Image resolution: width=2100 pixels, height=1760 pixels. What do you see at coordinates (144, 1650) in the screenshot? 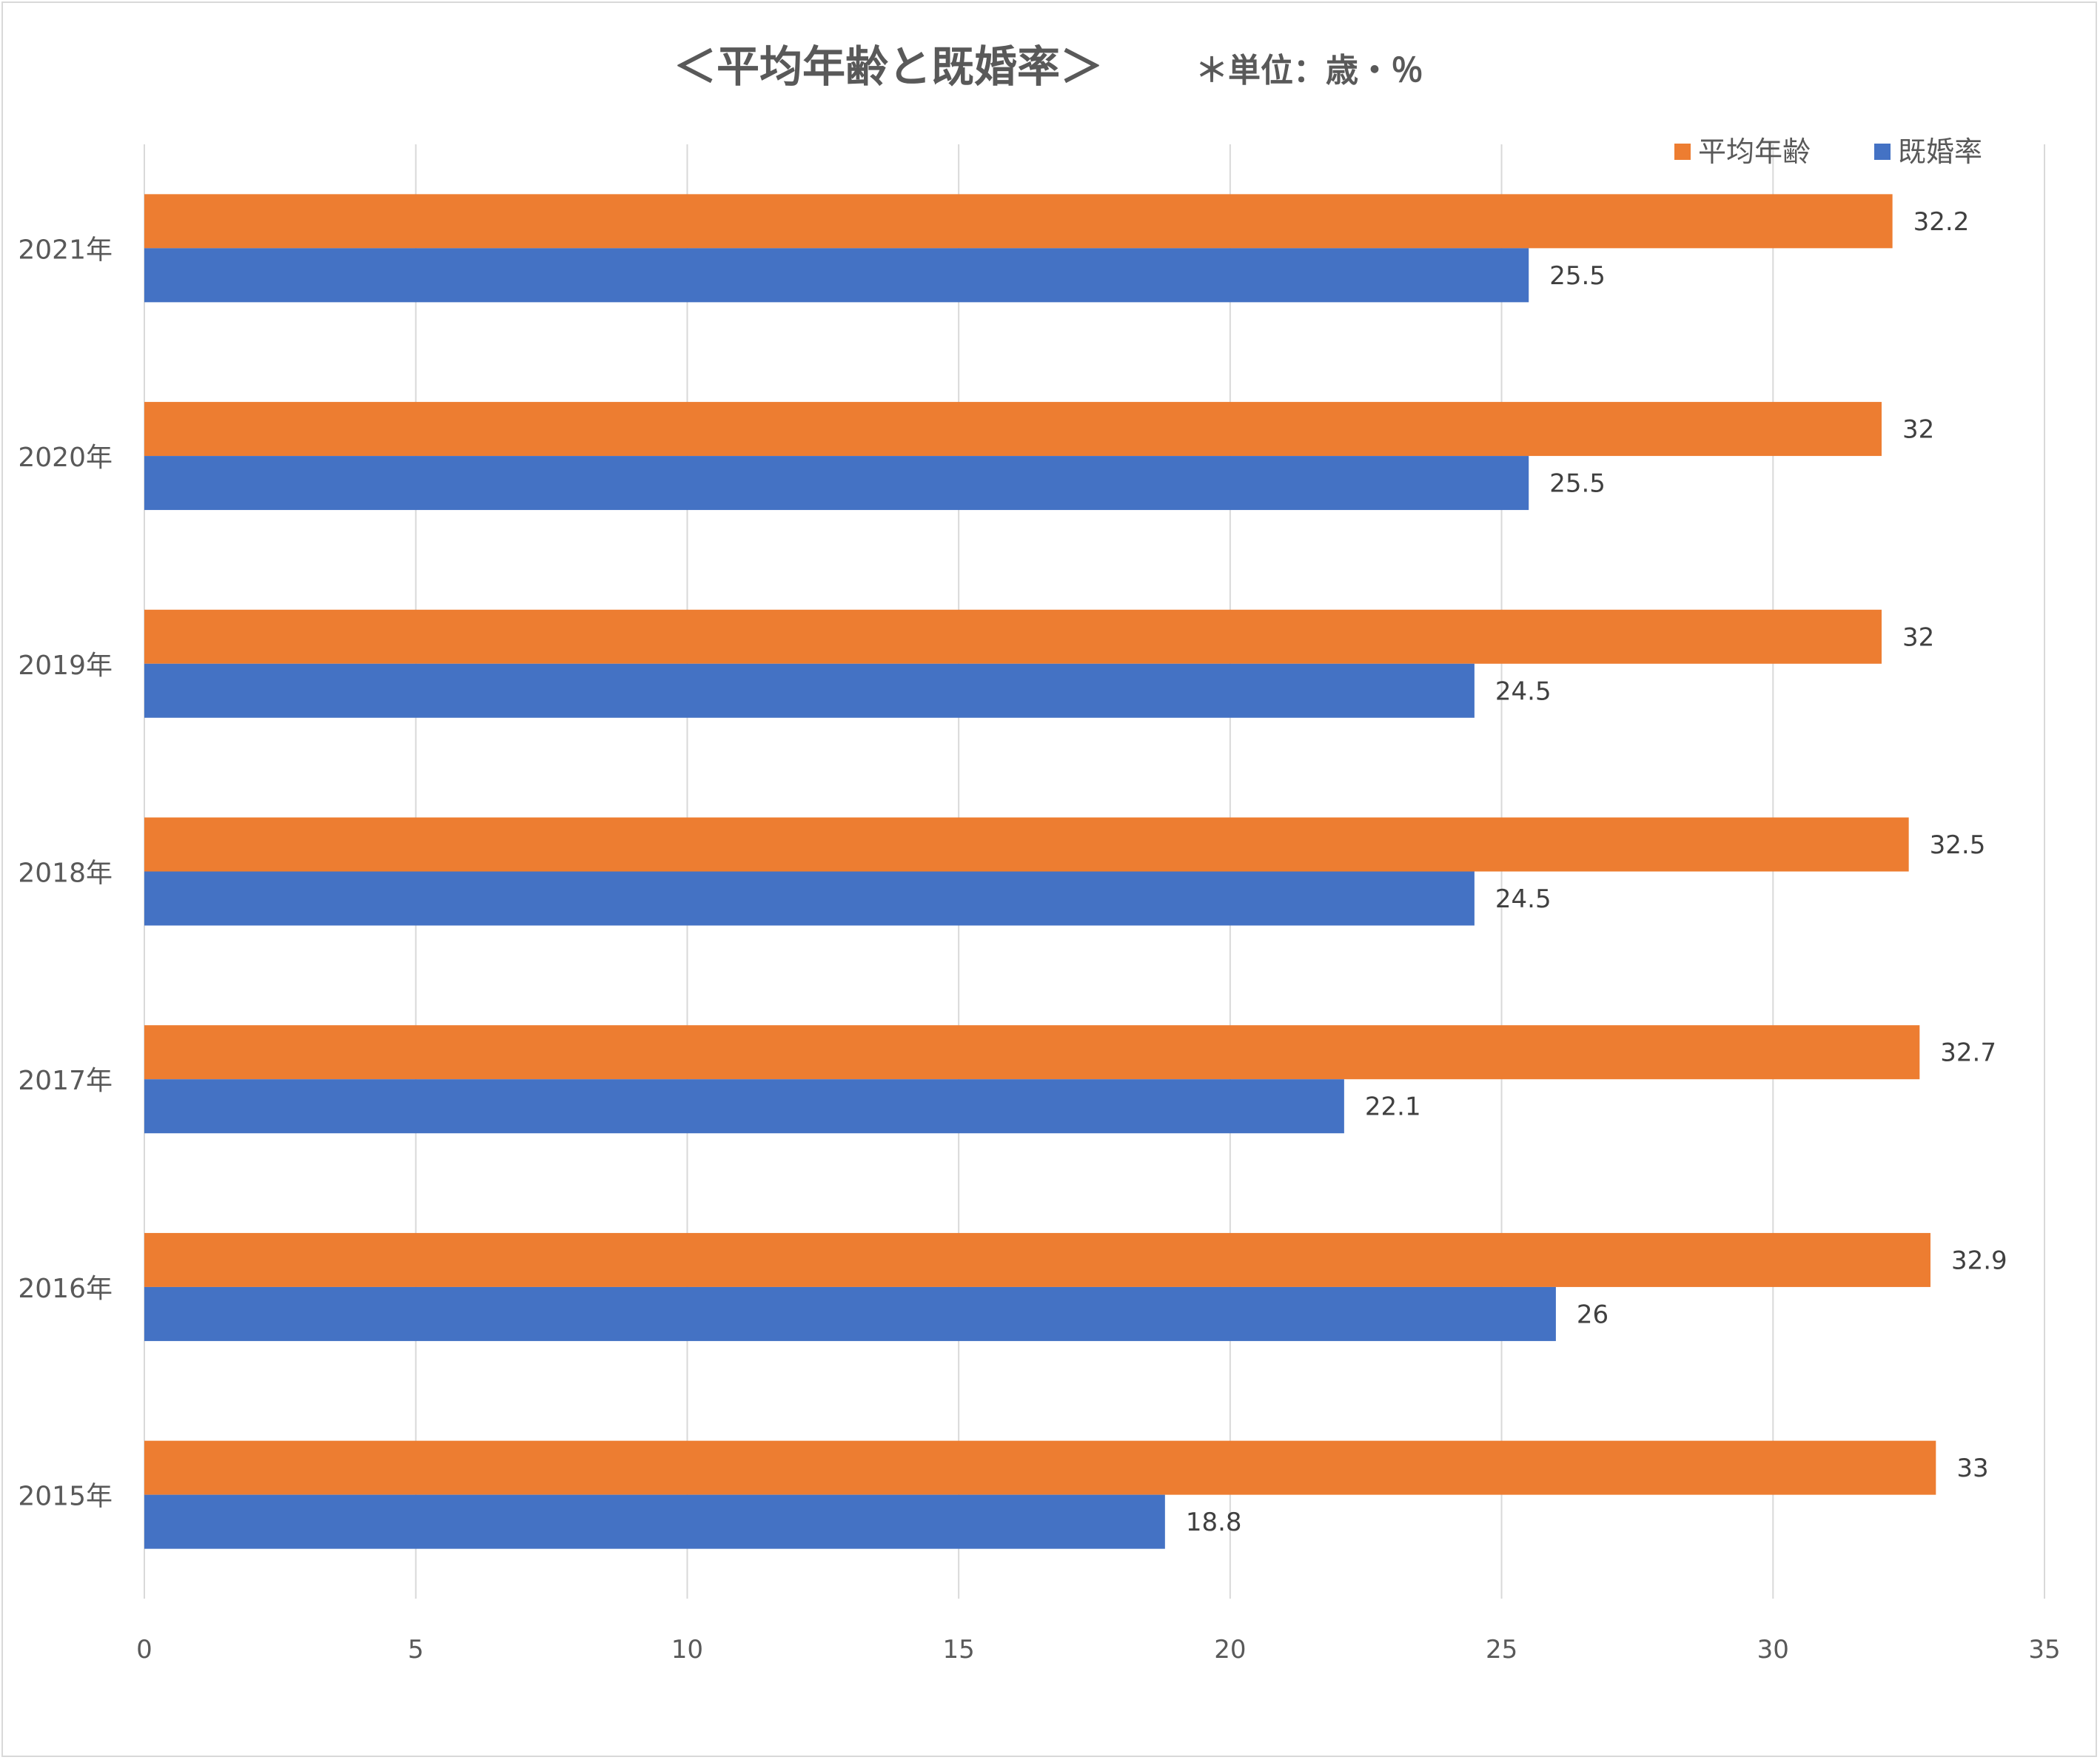
I see `x-tick-label: 0` at bounding box center [144, 1650].